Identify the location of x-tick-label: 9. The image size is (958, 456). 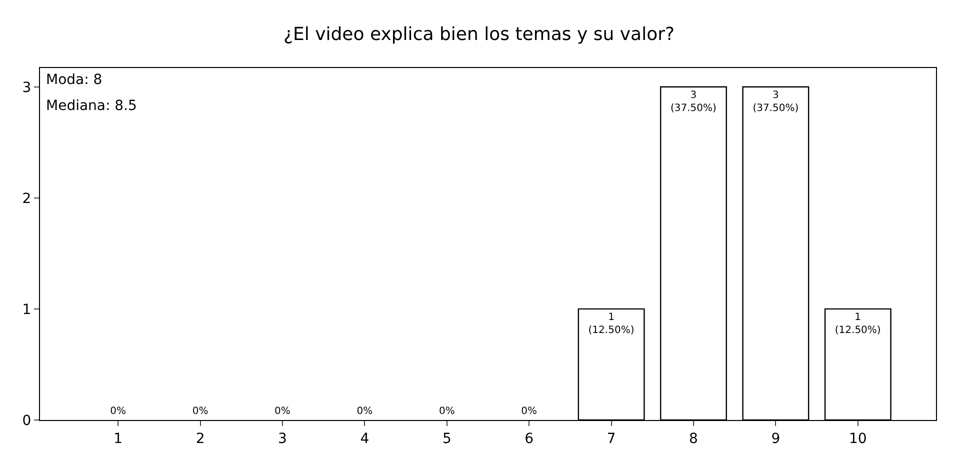
(775, 438).